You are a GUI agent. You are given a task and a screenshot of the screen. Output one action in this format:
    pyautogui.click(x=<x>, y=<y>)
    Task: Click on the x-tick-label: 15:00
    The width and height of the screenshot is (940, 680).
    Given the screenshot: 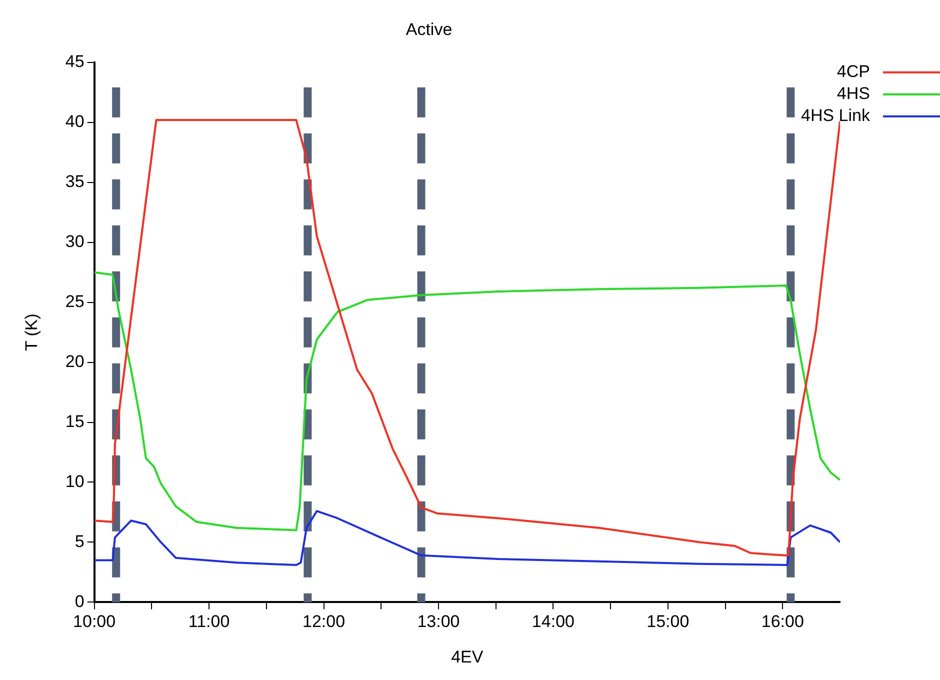 What is the action you would take?
    pyautogui.click(x=668, y=622)
    